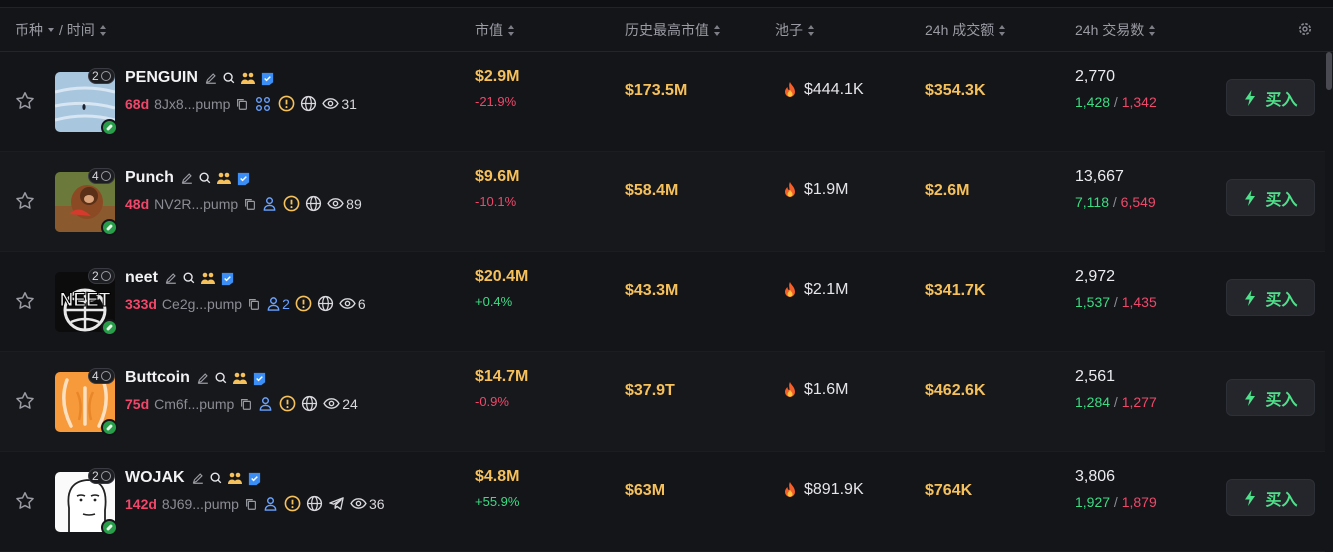  What do you see at coordinates (137, 203) in the screenshot?
I see `token-age: 48d` at bounding box center [137, 203].